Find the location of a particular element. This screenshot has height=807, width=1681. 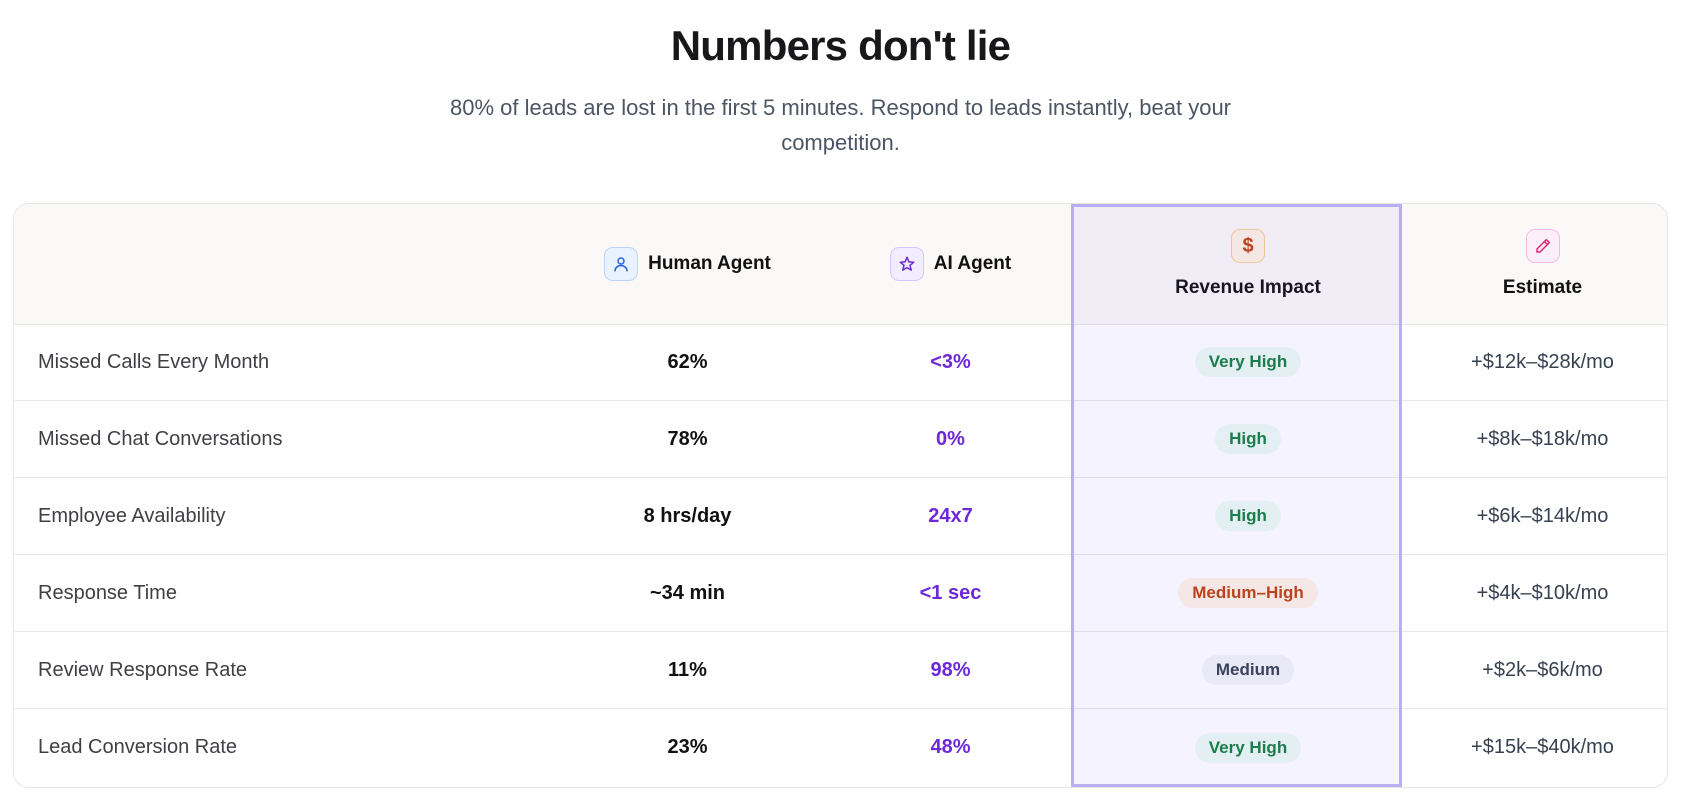

star-icon is located at coordinates (906, 264).